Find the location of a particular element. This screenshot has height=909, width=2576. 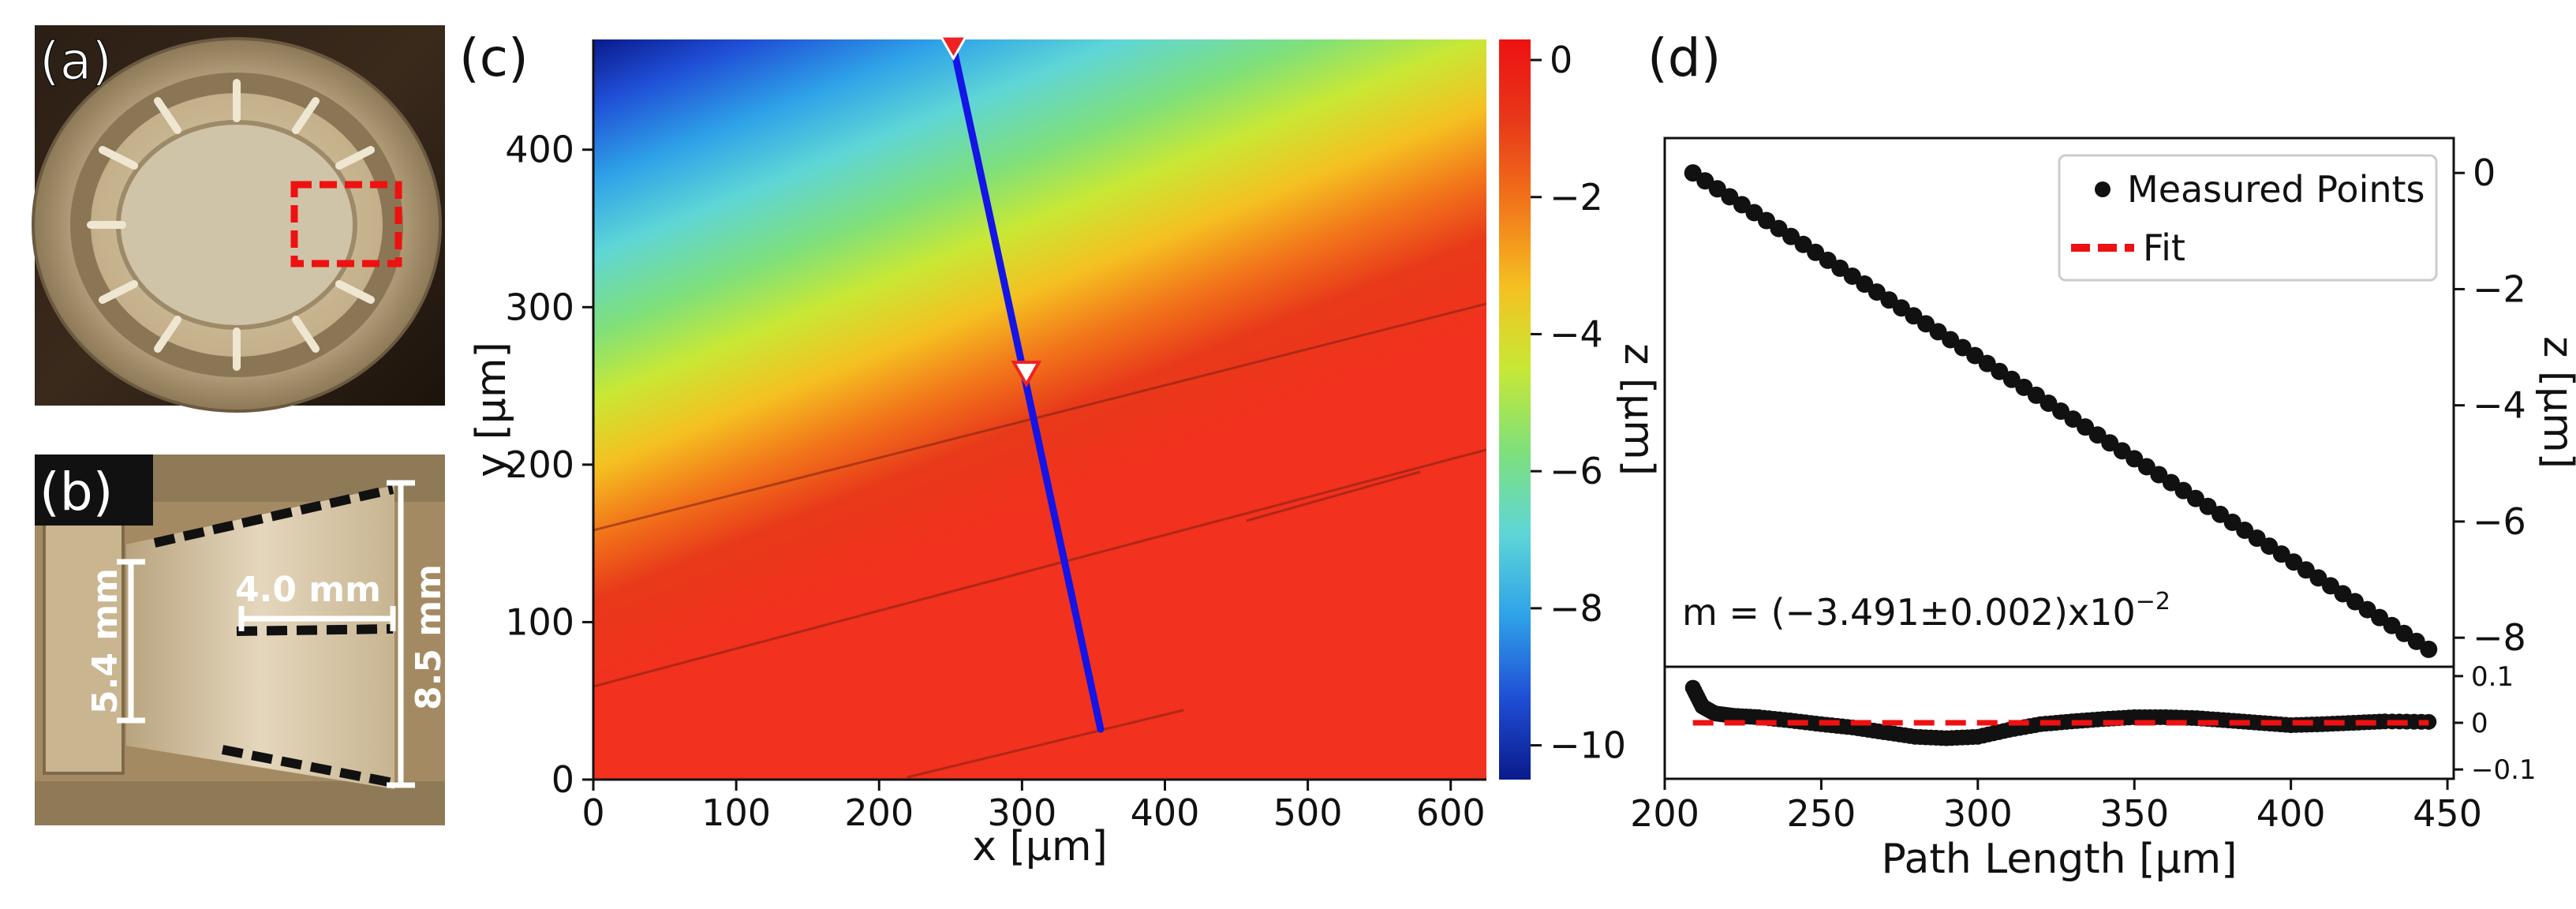

slope-annotation-base: m = (−3.491±0.002)x10 is located at coordinates (1909, 612).